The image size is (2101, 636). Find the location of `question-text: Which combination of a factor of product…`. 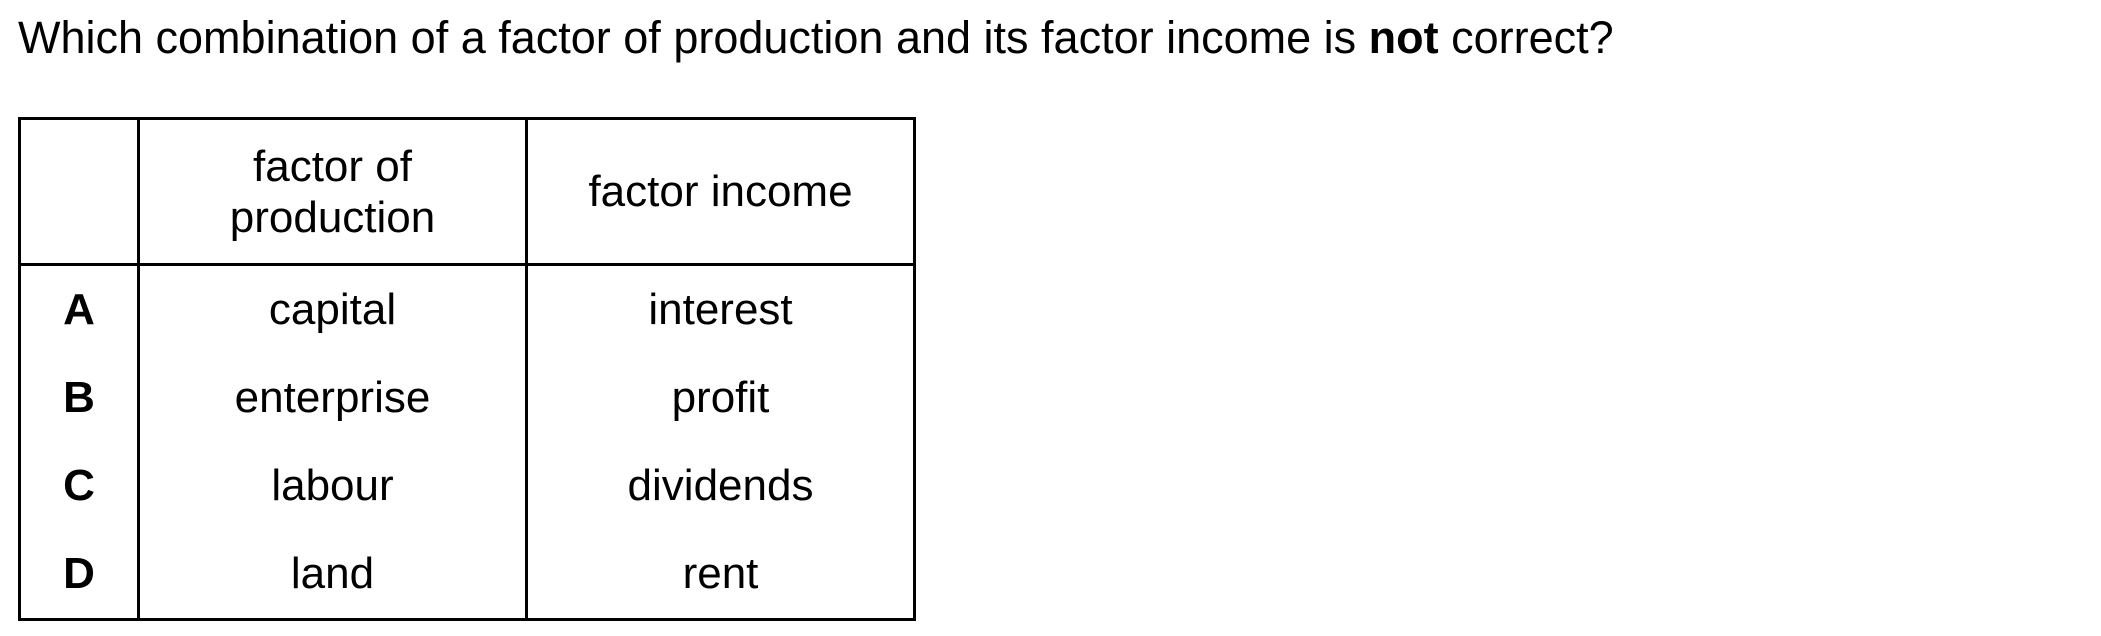

question-text: Which combination of a factor of product… is located at coordinates (816, 38).